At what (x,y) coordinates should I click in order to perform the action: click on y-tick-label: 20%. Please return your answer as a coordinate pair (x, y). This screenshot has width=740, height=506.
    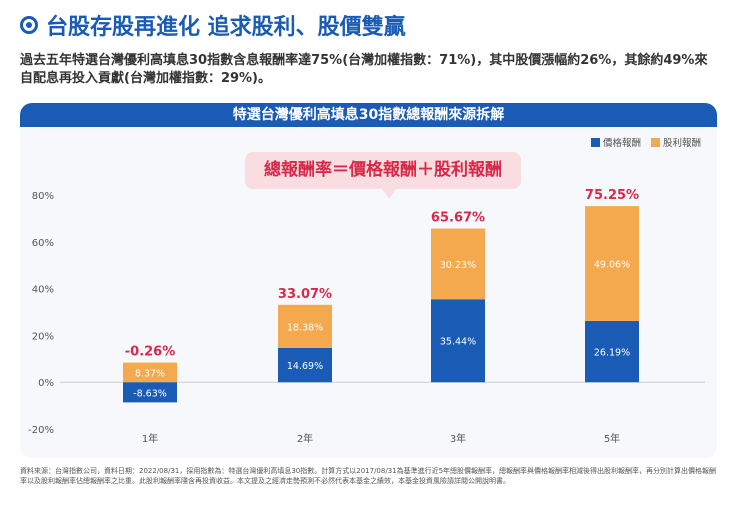
    Looking at the image, I should click on (43, 336).